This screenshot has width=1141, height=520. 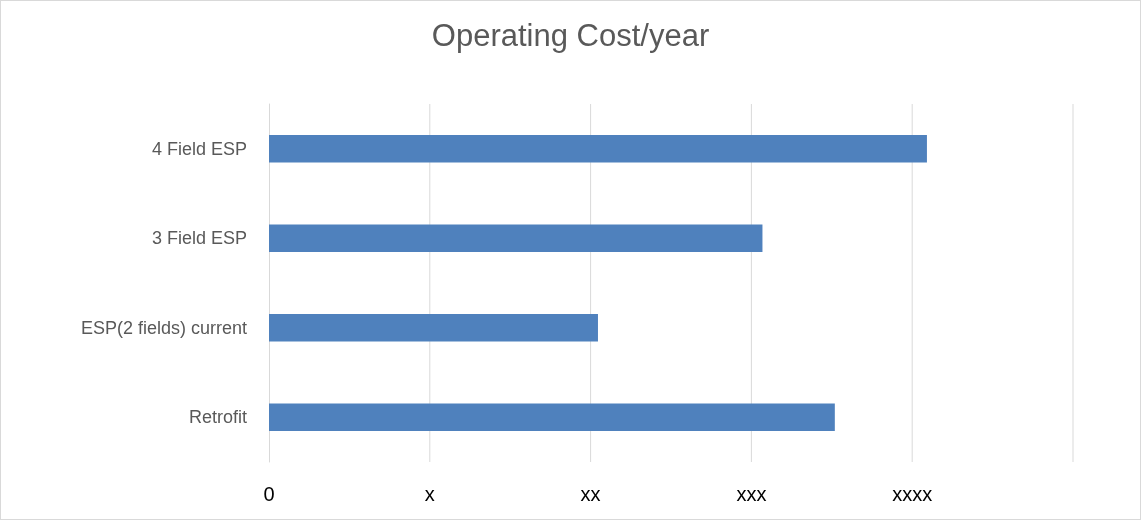 I want to click on y-tick-label: Retrofit, so click(x=217, y=417).